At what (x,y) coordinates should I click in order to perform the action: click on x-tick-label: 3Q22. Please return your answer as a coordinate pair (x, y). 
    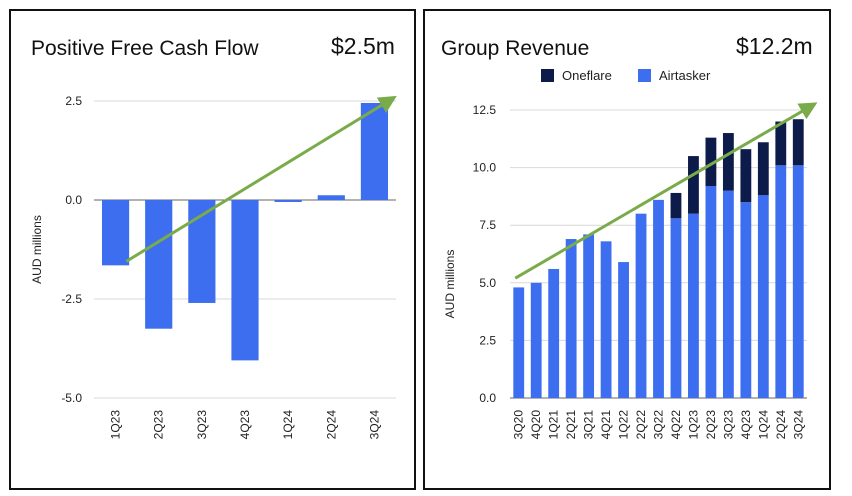
    Looking at the image, I should click on (659, 425).